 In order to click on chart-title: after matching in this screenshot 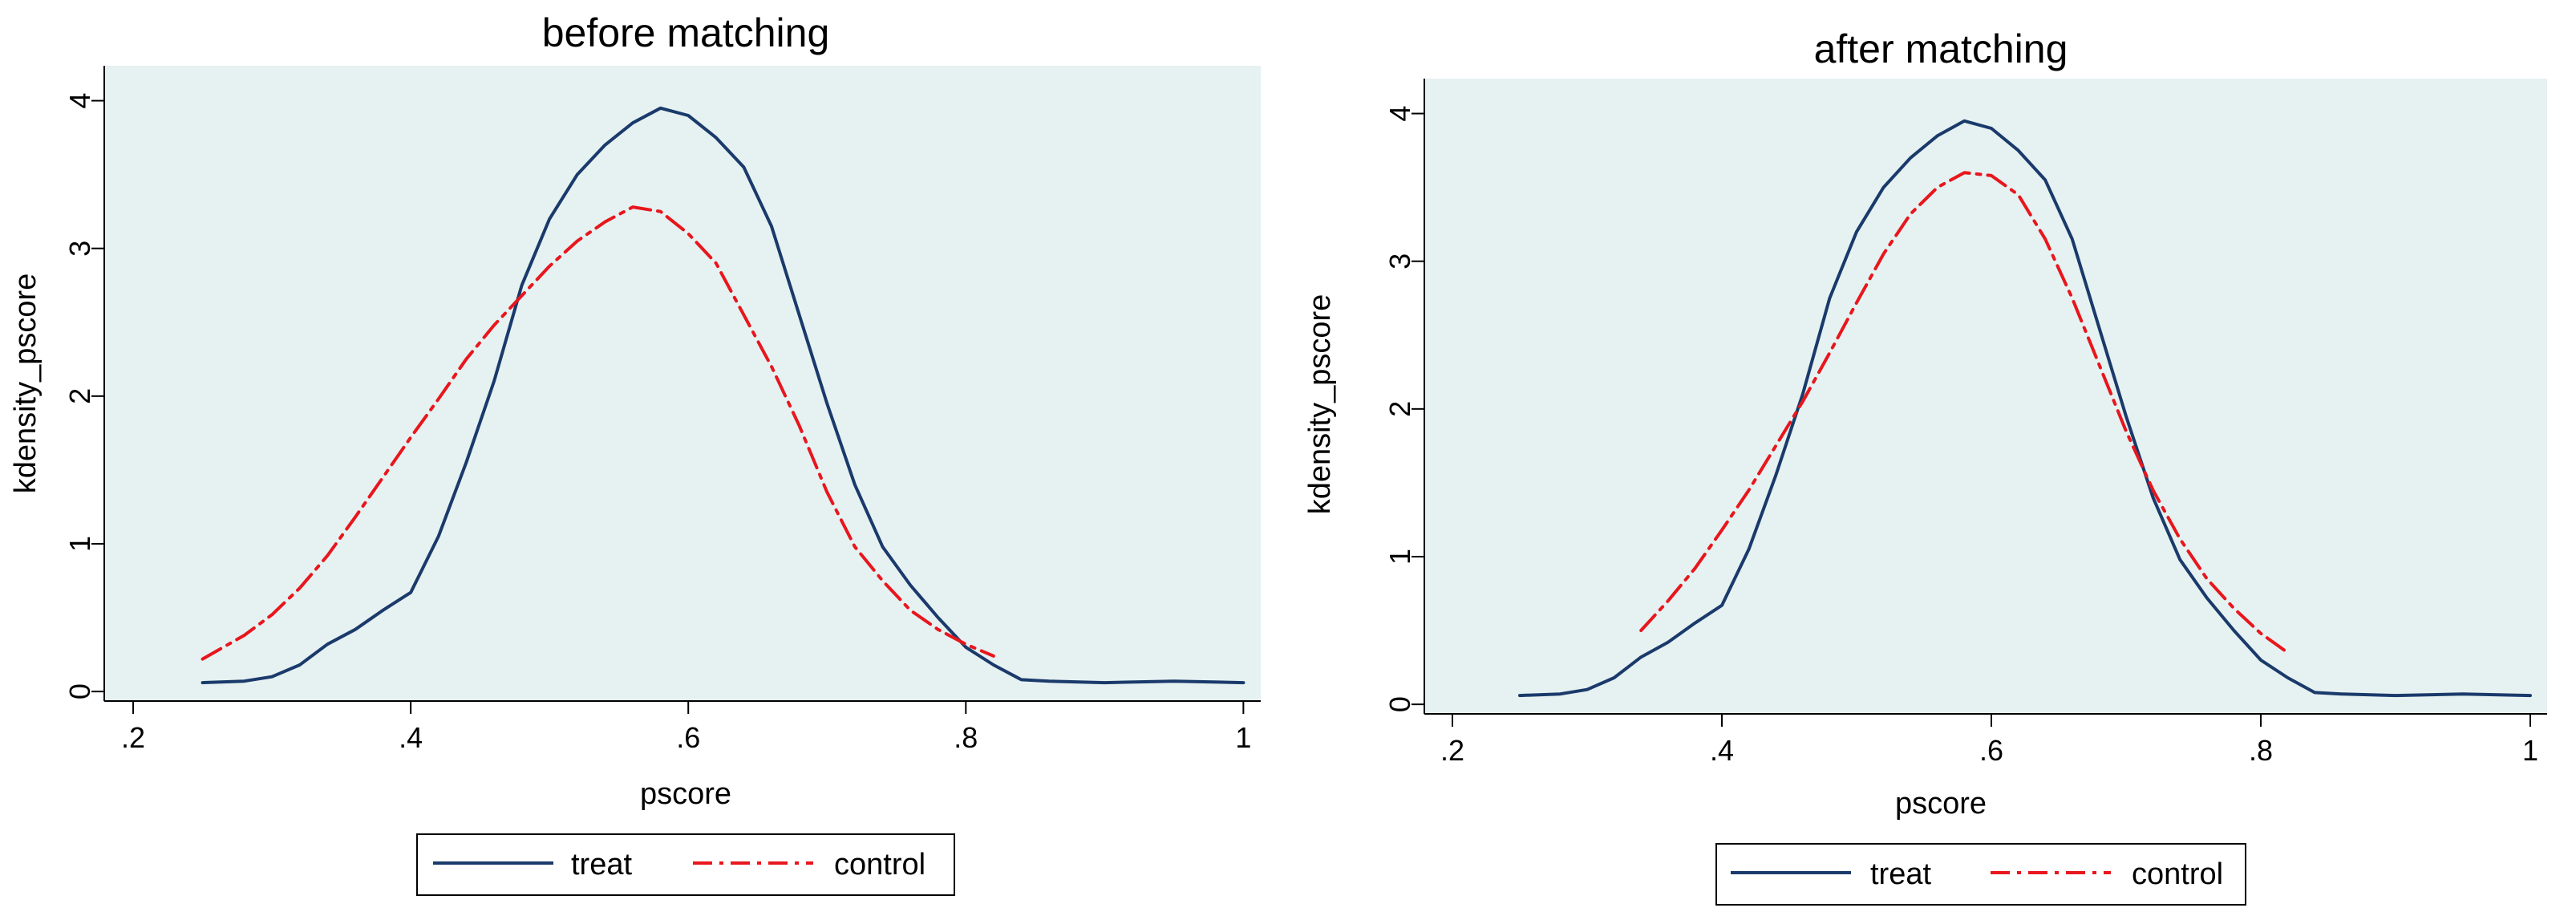, I will do `click(1941, 49)`.